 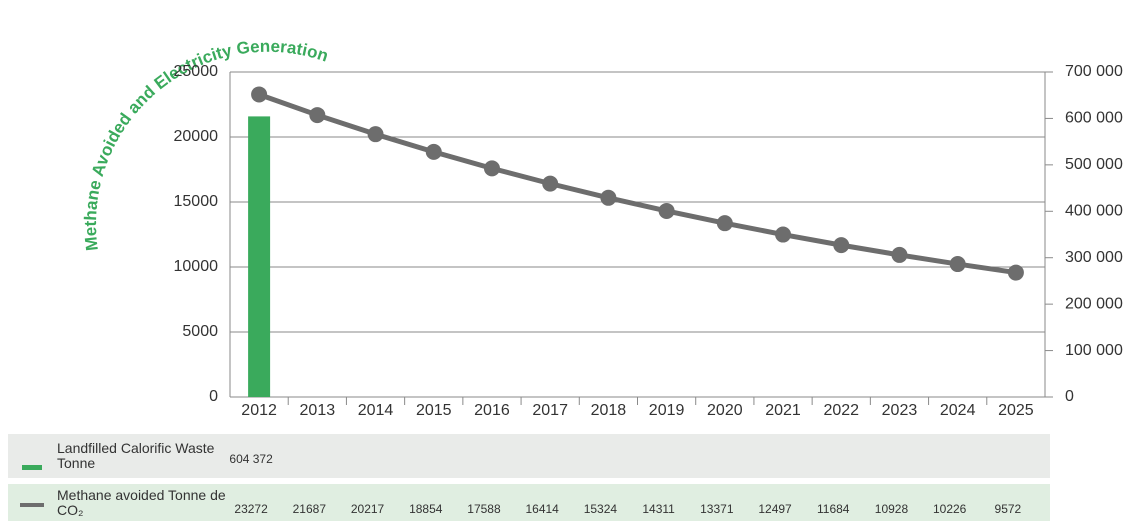 I want to click on table-cell: 9572, so click(x=1008, y=509).